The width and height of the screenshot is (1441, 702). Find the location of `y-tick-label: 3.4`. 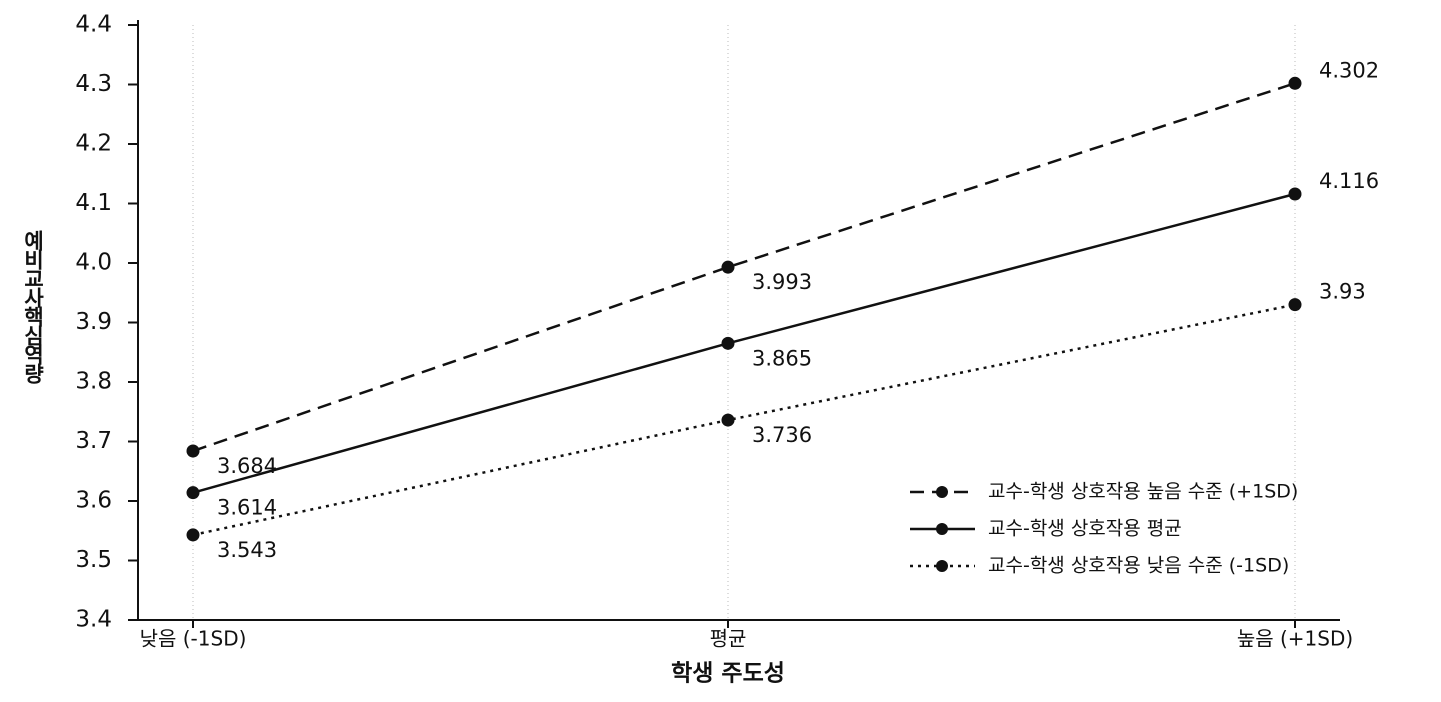

y-tick-label: 3.4 is located at coordinates (93, 620).